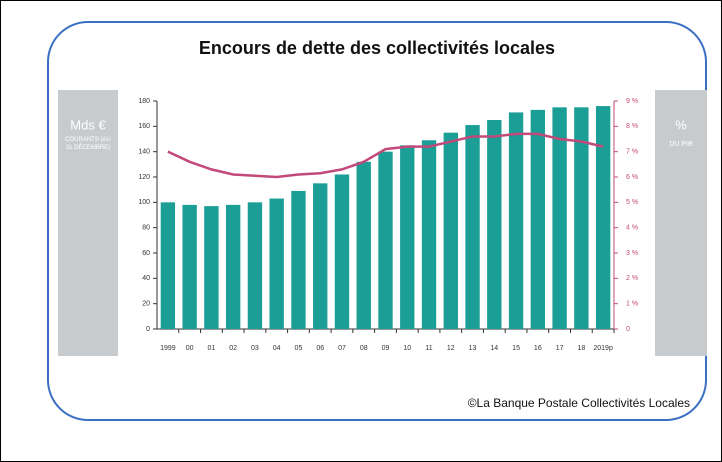 The width and height of the screenshot is (722, 462). What do you see at coordinates (144, 177) in the screenshot?
I see `y-tick-label: 120` at bounding box center [144, 177].